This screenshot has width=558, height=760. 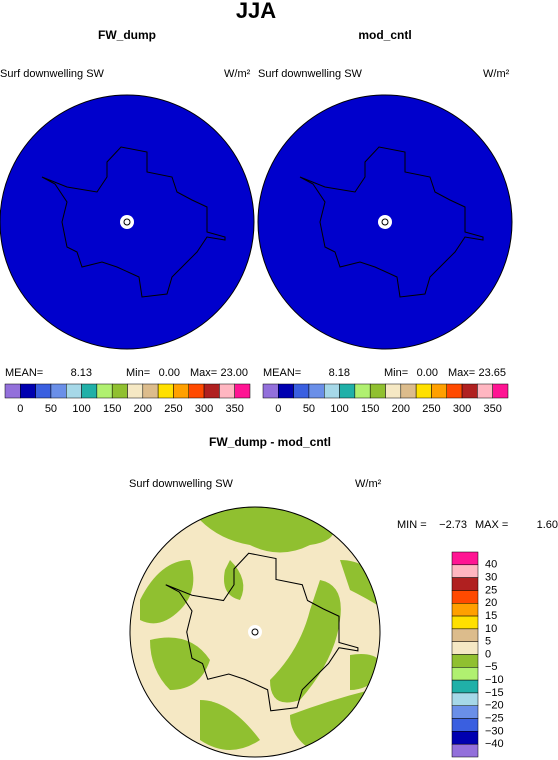 What do you see at coordinates (494, 680) in the screenshot?
I see `colorbar-label: −10` at bounding box center [494, 680].